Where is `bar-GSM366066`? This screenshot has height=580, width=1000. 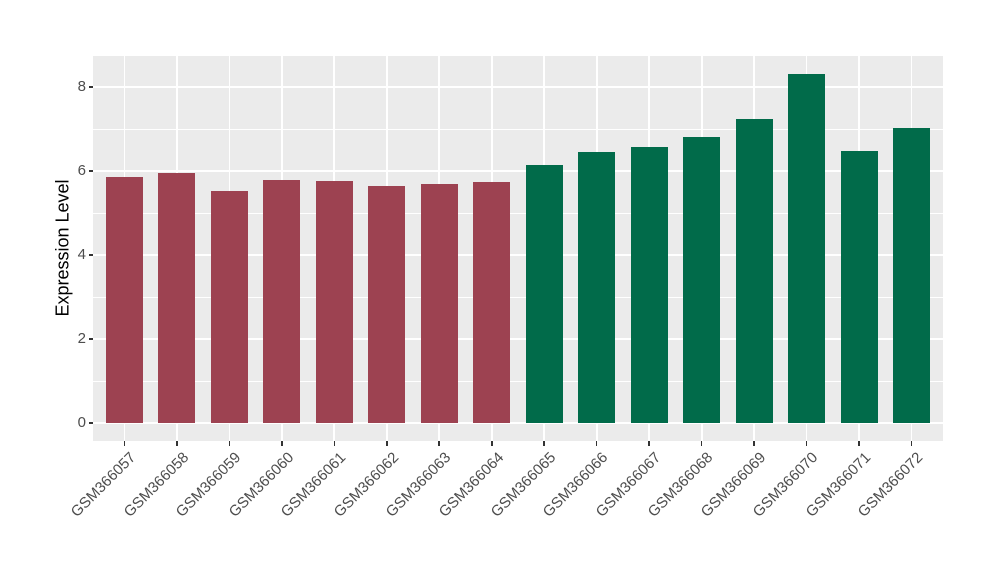
bar-GSM366066 is located at coordinates (597, 287).